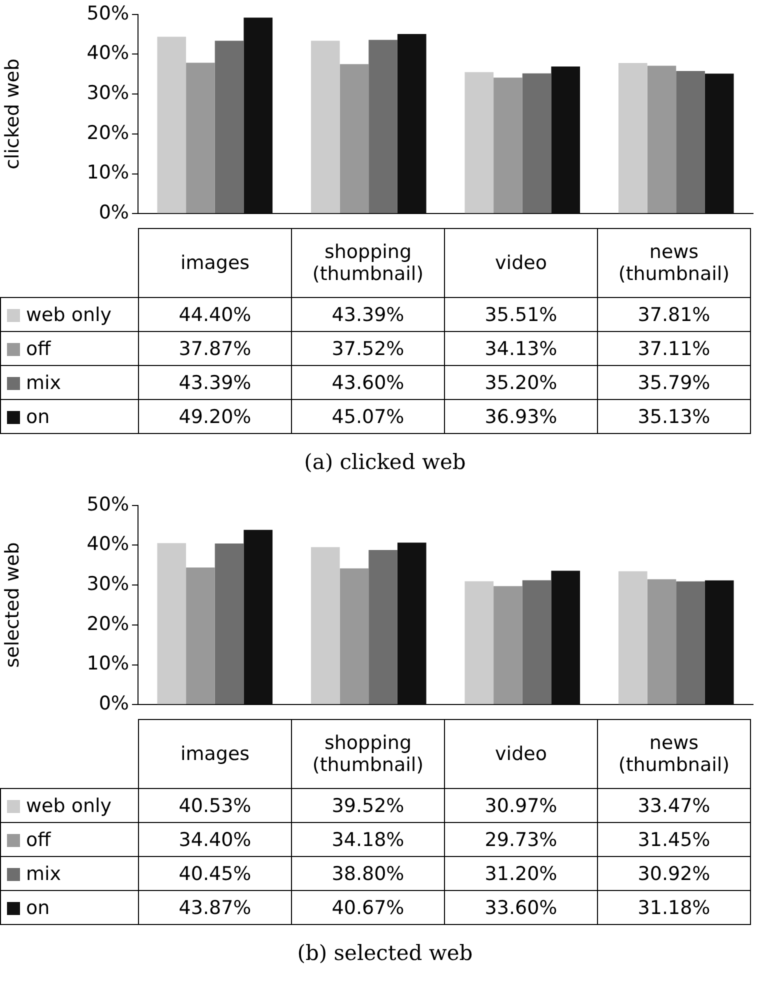 Image resolution: width=770 pixels, height=982 pixels. What do you see at coordinates (521, 873) in the screenshot?
I see `data-label: 31.20%` at bounding box center [521, 873].